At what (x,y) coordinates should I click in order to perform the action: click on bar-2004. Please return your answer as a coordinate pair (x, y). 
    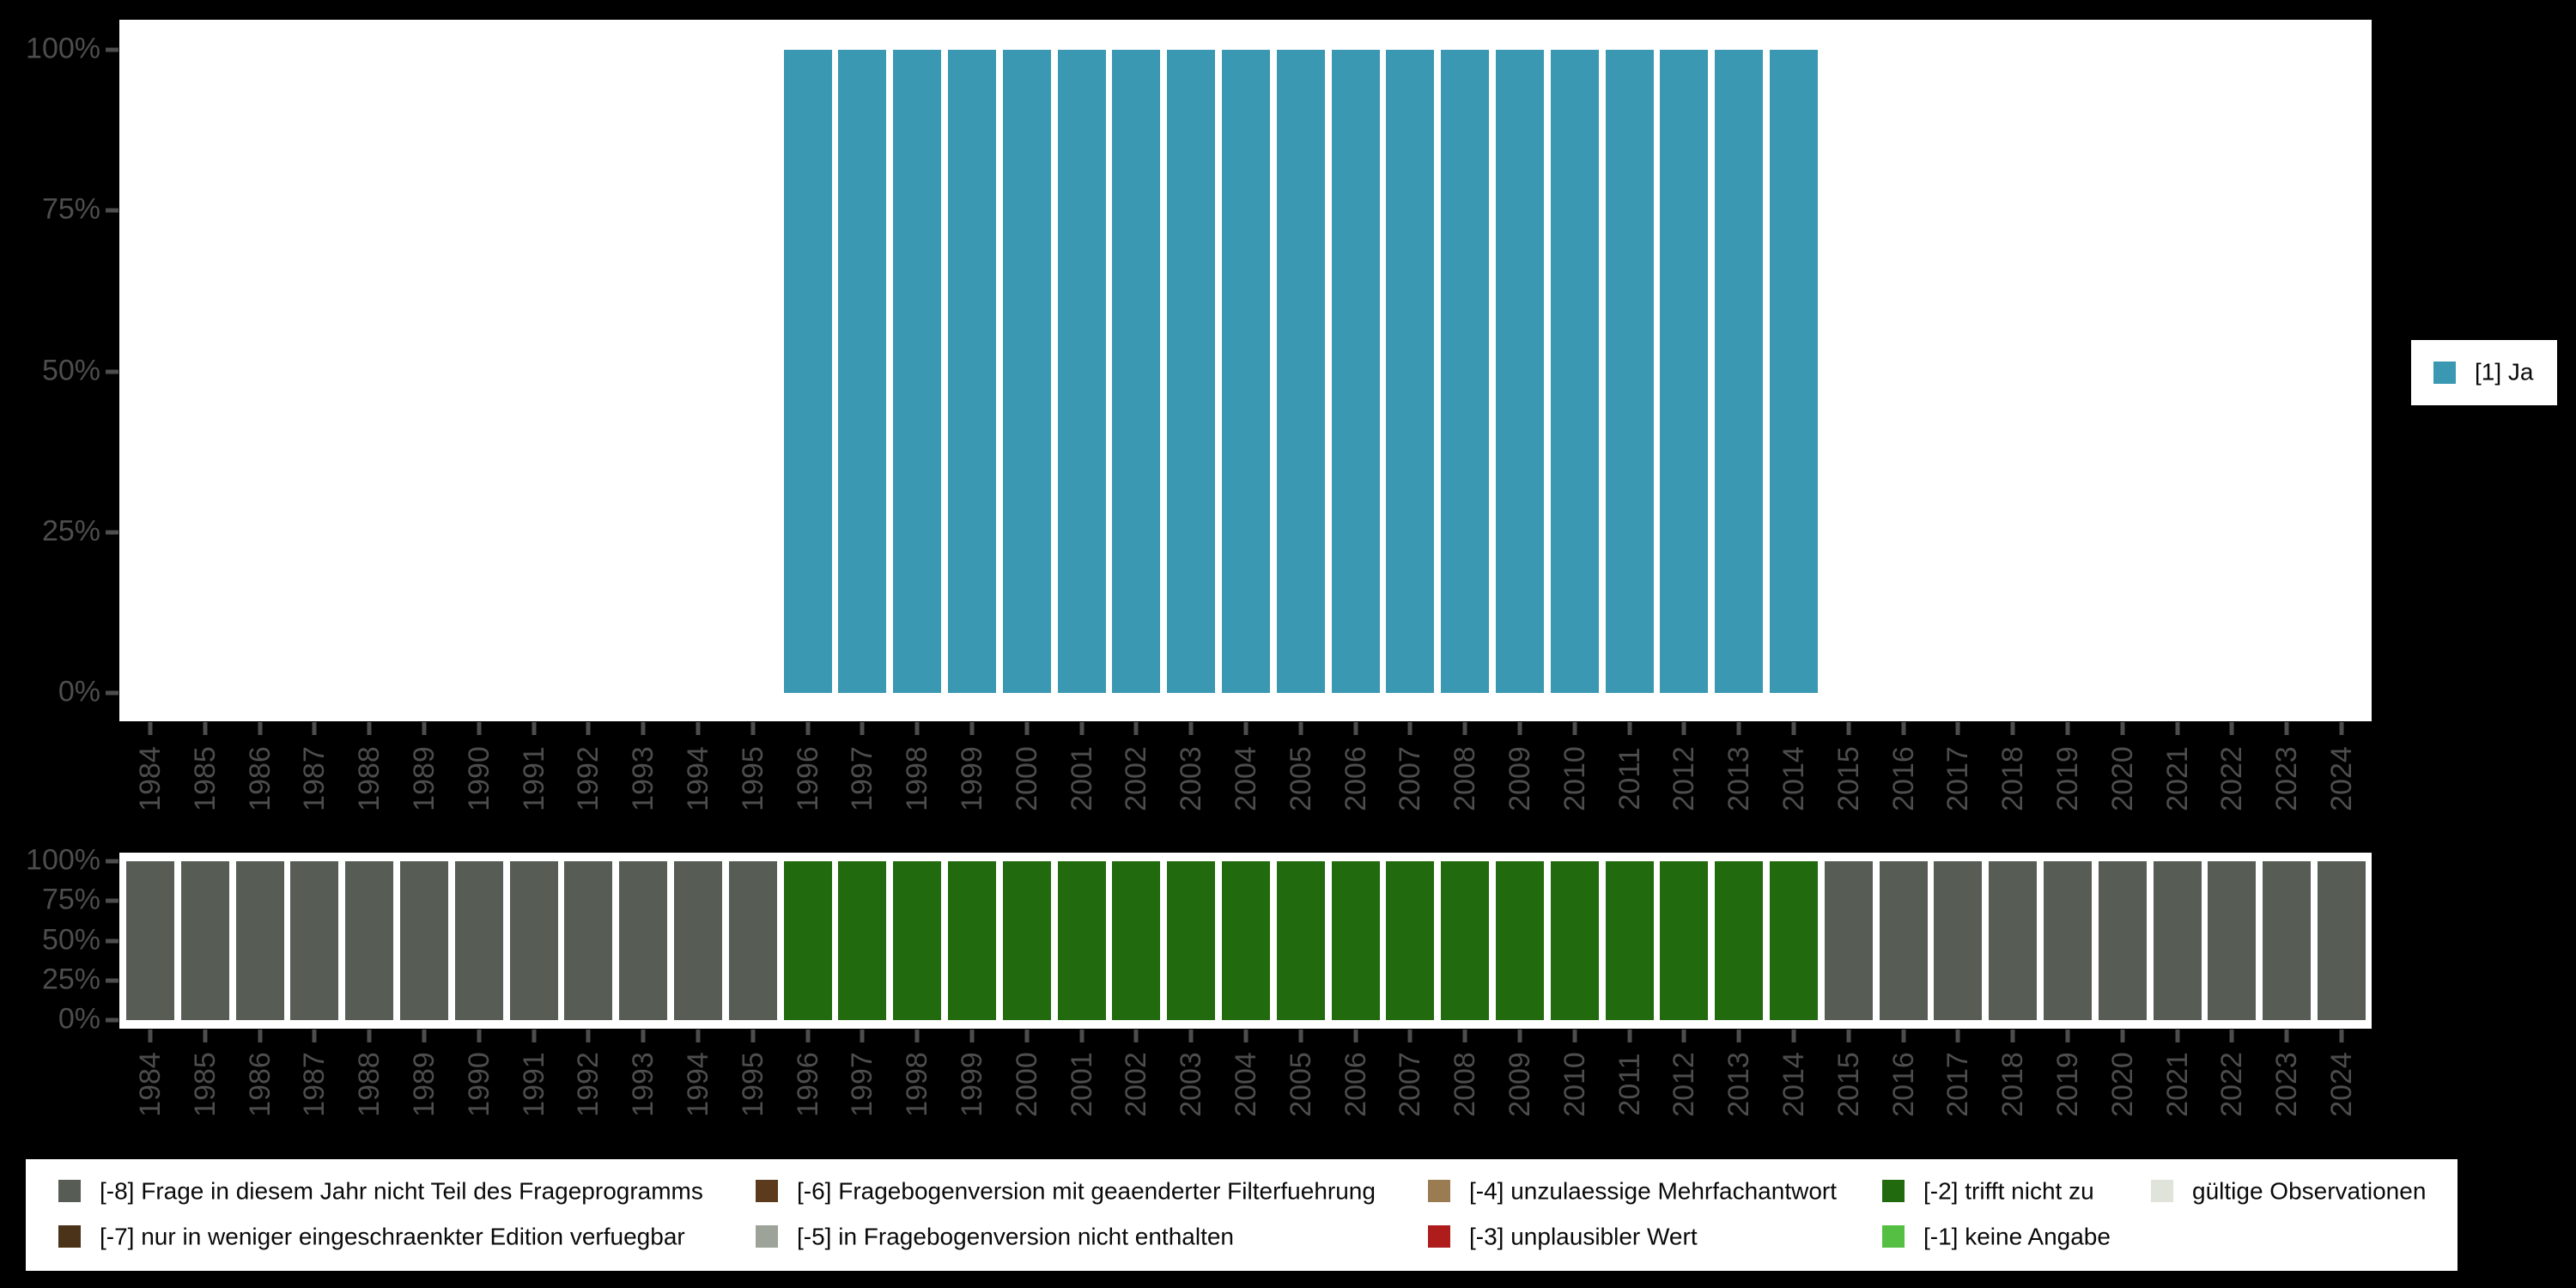
    Looking at the image, I should click on (1246, 371).